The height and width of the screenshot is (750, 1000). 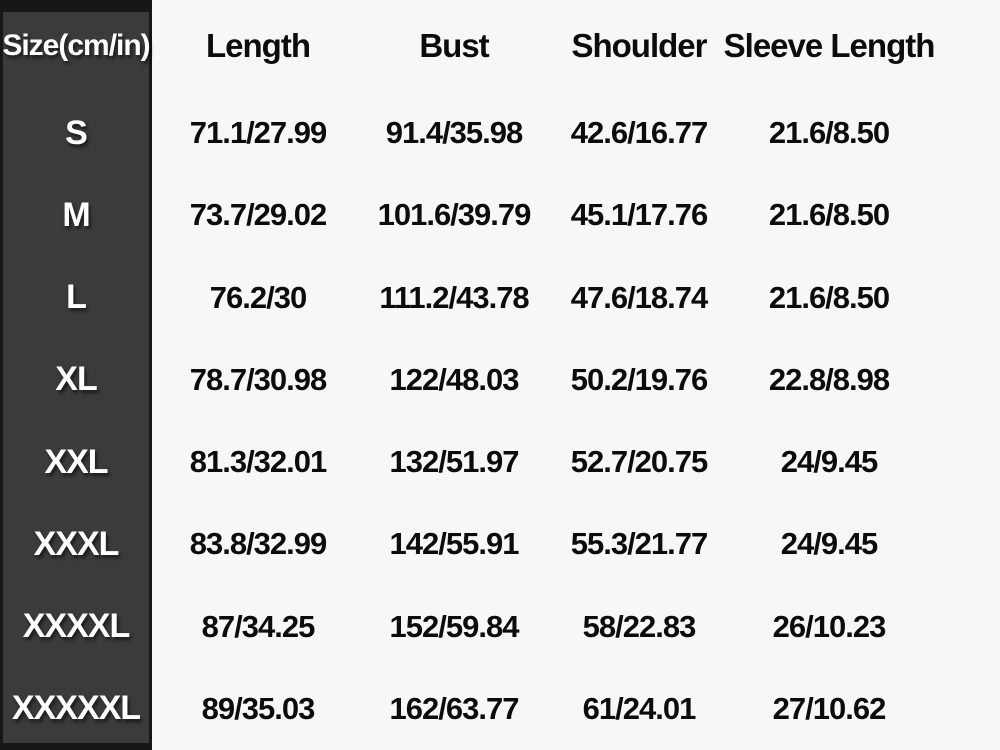 I want to click on size-label: XXXXXL, so click(x=76, y=708).